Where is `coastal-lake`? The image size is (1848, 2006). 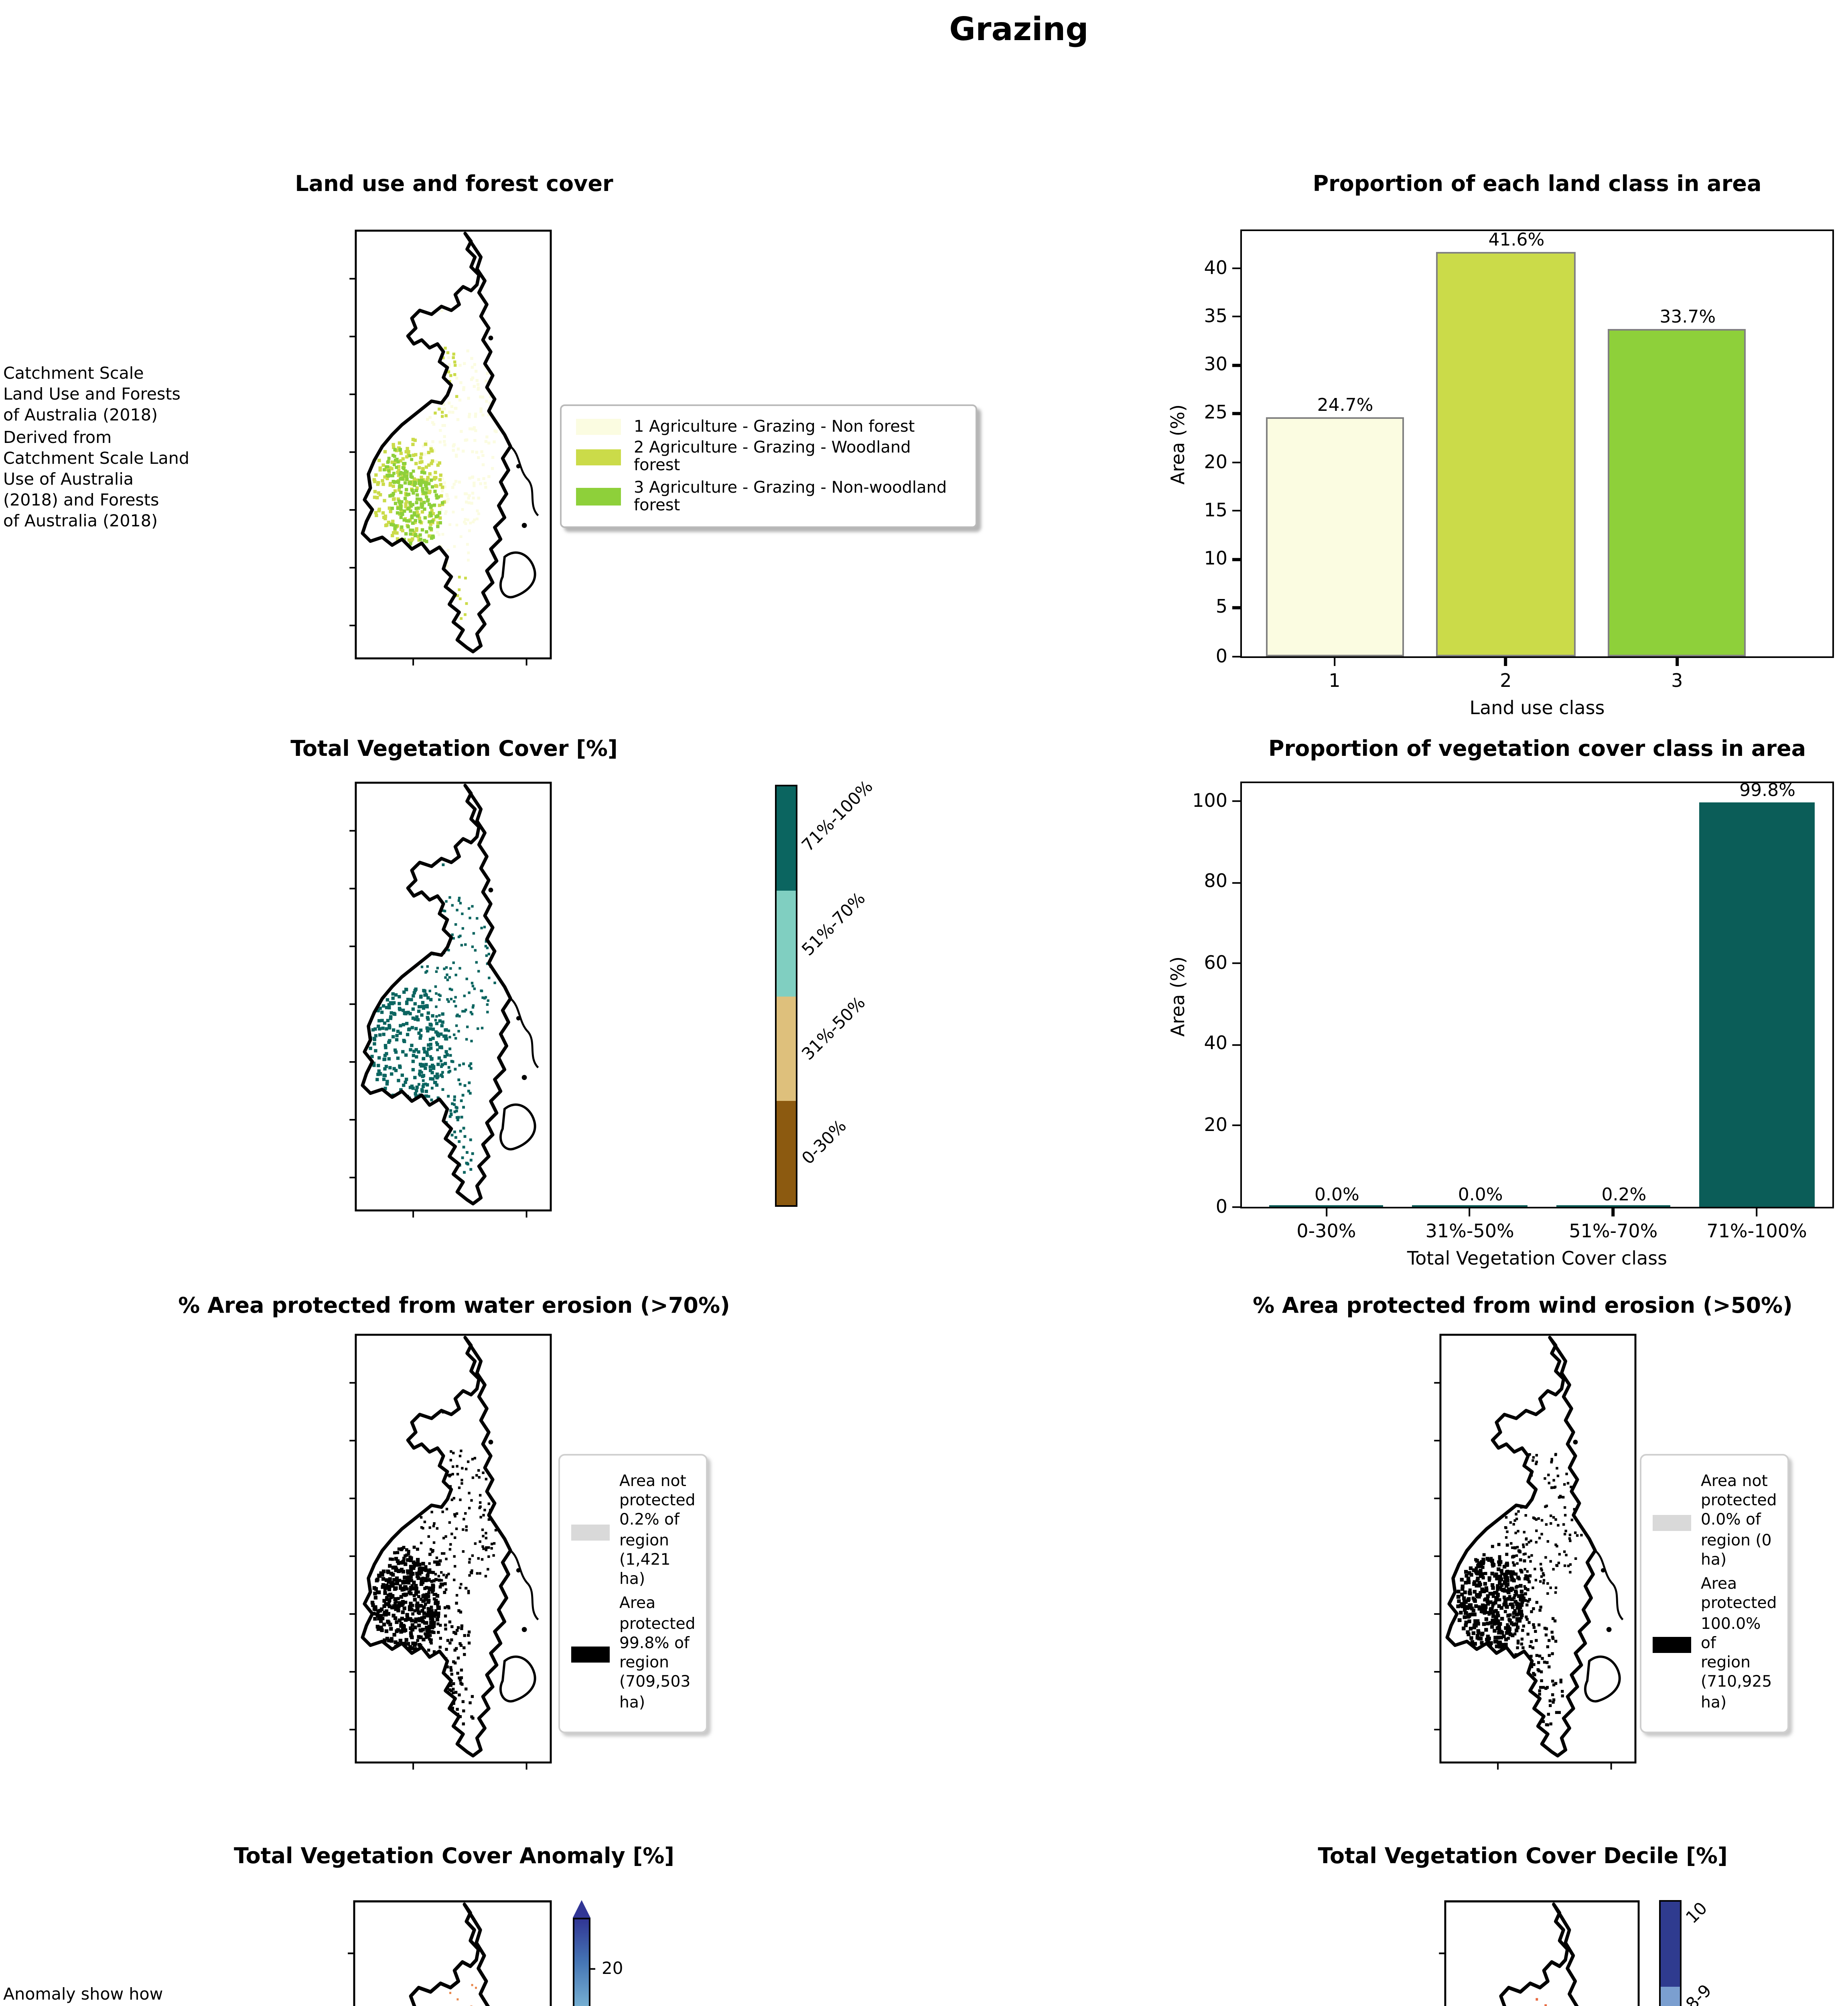 coastal-lake is located at coordinates (1602, 1679).